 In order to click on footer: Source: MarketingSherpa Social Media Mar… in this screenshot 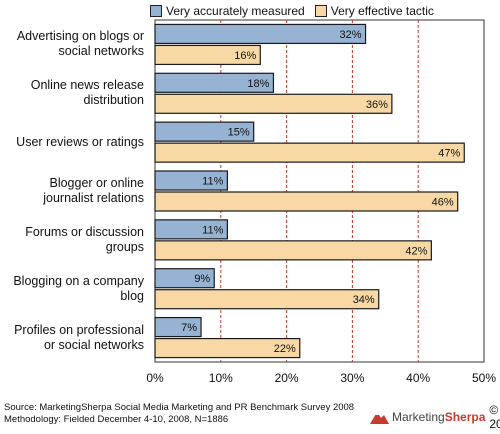, I will do `click(179, 414)`.